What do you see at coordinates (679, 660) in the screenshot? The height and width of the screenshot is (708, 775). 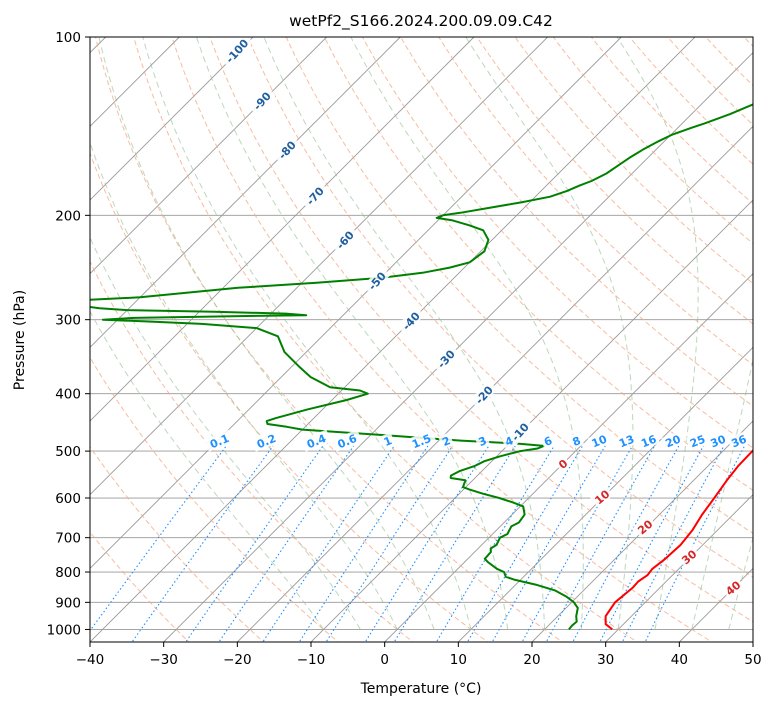 I see `x-tick-label: 40` at bounding box center [679, 660].